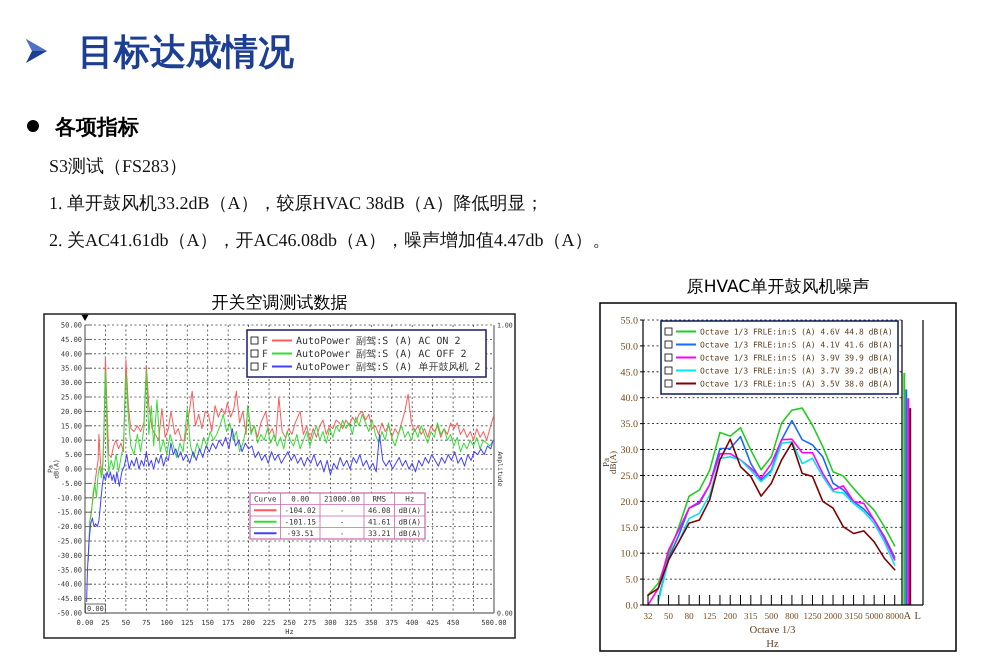  Describe the element at coordinates (895, 616) in the screenshot. I see `x-tick-label: 8000` at that location.